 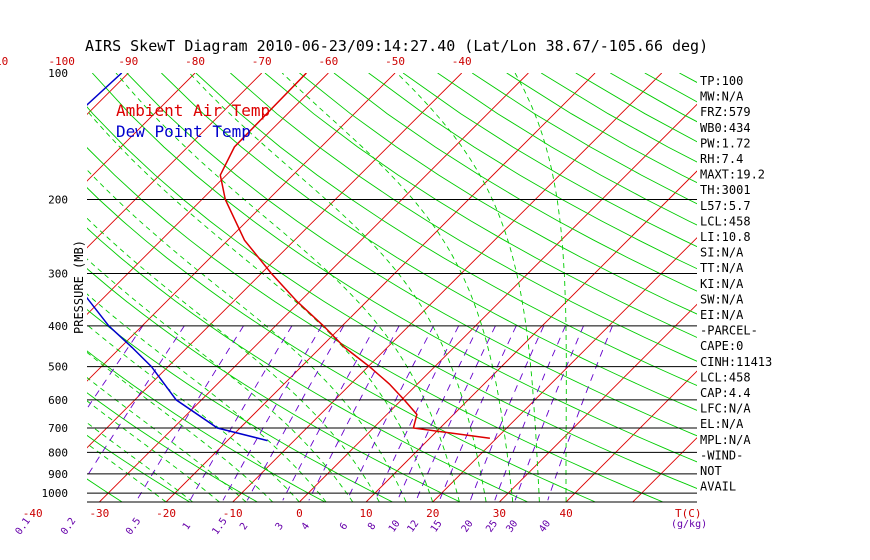 What do you see at coordinates (166, 513) in the screenshot?
I see `bottom-temp-tick-label: -20` at bounding box center [166, 513].